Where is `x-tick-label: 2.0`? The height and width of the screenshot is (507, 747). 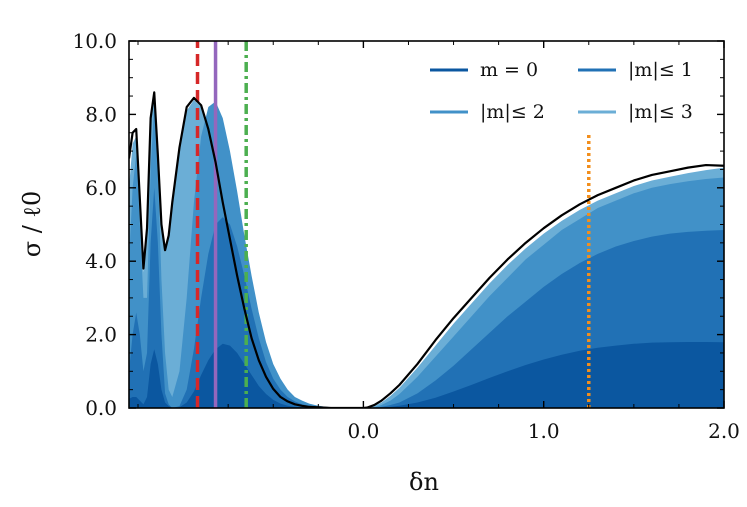
x-tick-label: 2.0 is located at coordinates (724, 431).